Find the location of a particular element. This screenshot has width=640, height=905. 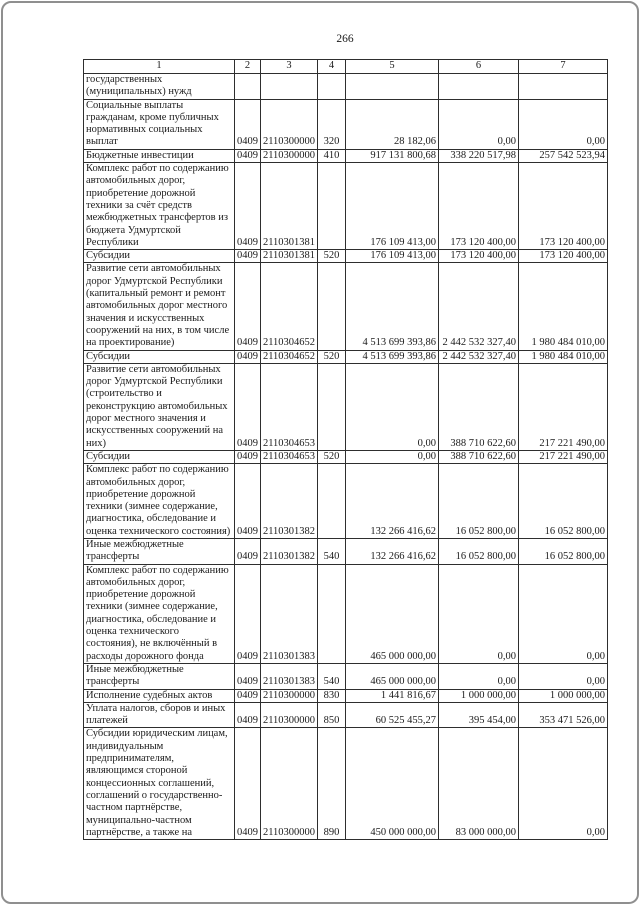

amount-col7-cell: 16 052 800,00 is located at coordinates (563, 551).